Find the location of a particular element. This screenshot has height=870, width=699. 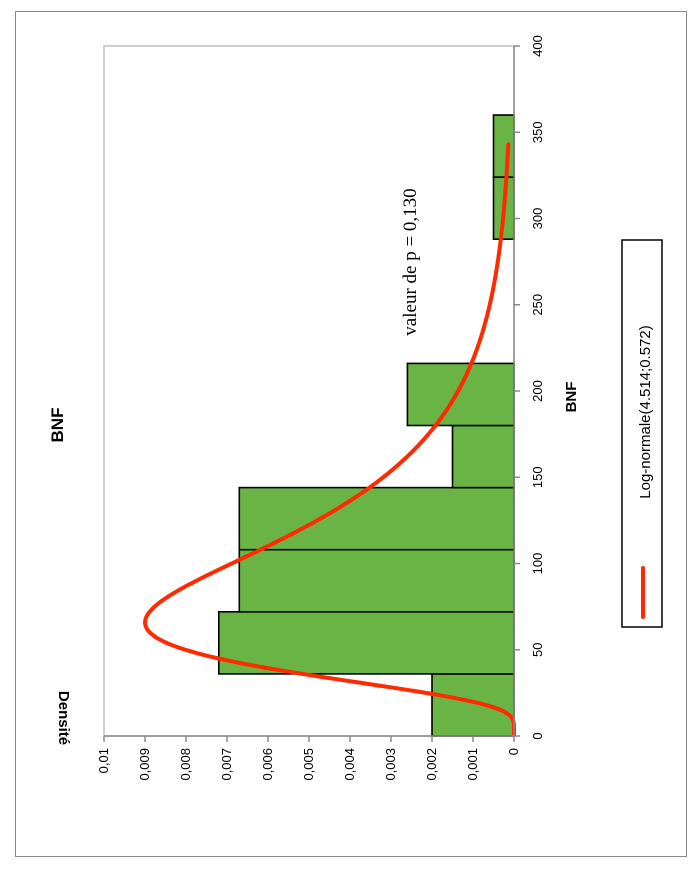

x-tick-label: 300 is located at coordinates (537, 219).